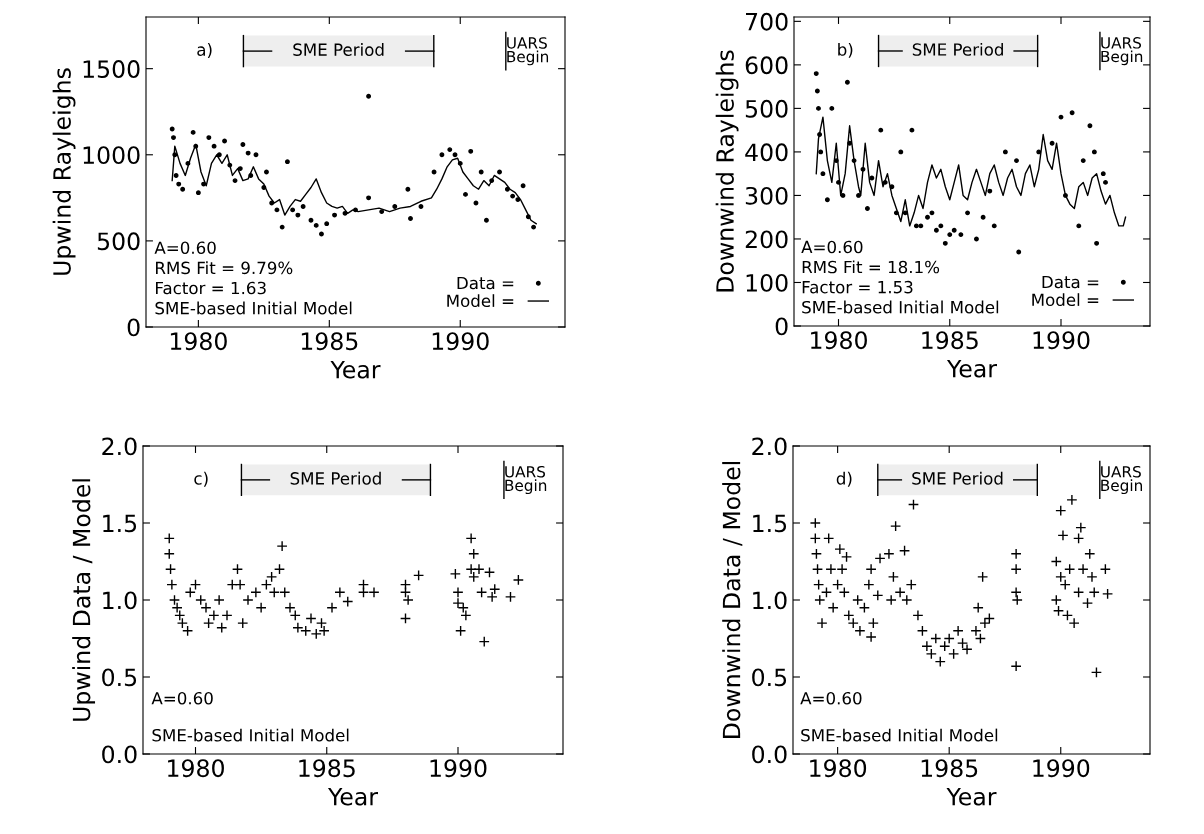 The width and height of the screenshot is (1204, 834). What do you see at coordinates (844, 479) in the screenshot?
I see `annotation: d)` at bounding box center [844, 479].